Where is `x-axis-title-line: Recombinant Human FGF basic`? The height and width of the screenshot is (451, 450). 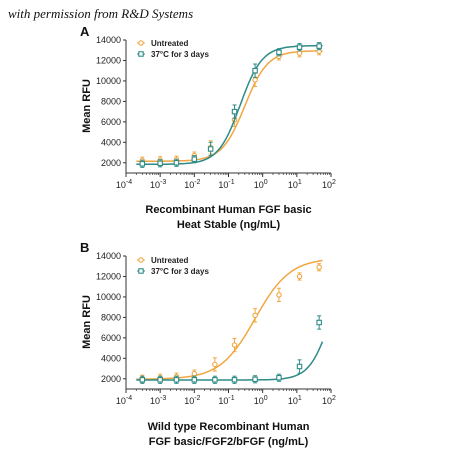 x-axis-title-line: Recombinant Human FGF basic is located at coordinates (228, 210).